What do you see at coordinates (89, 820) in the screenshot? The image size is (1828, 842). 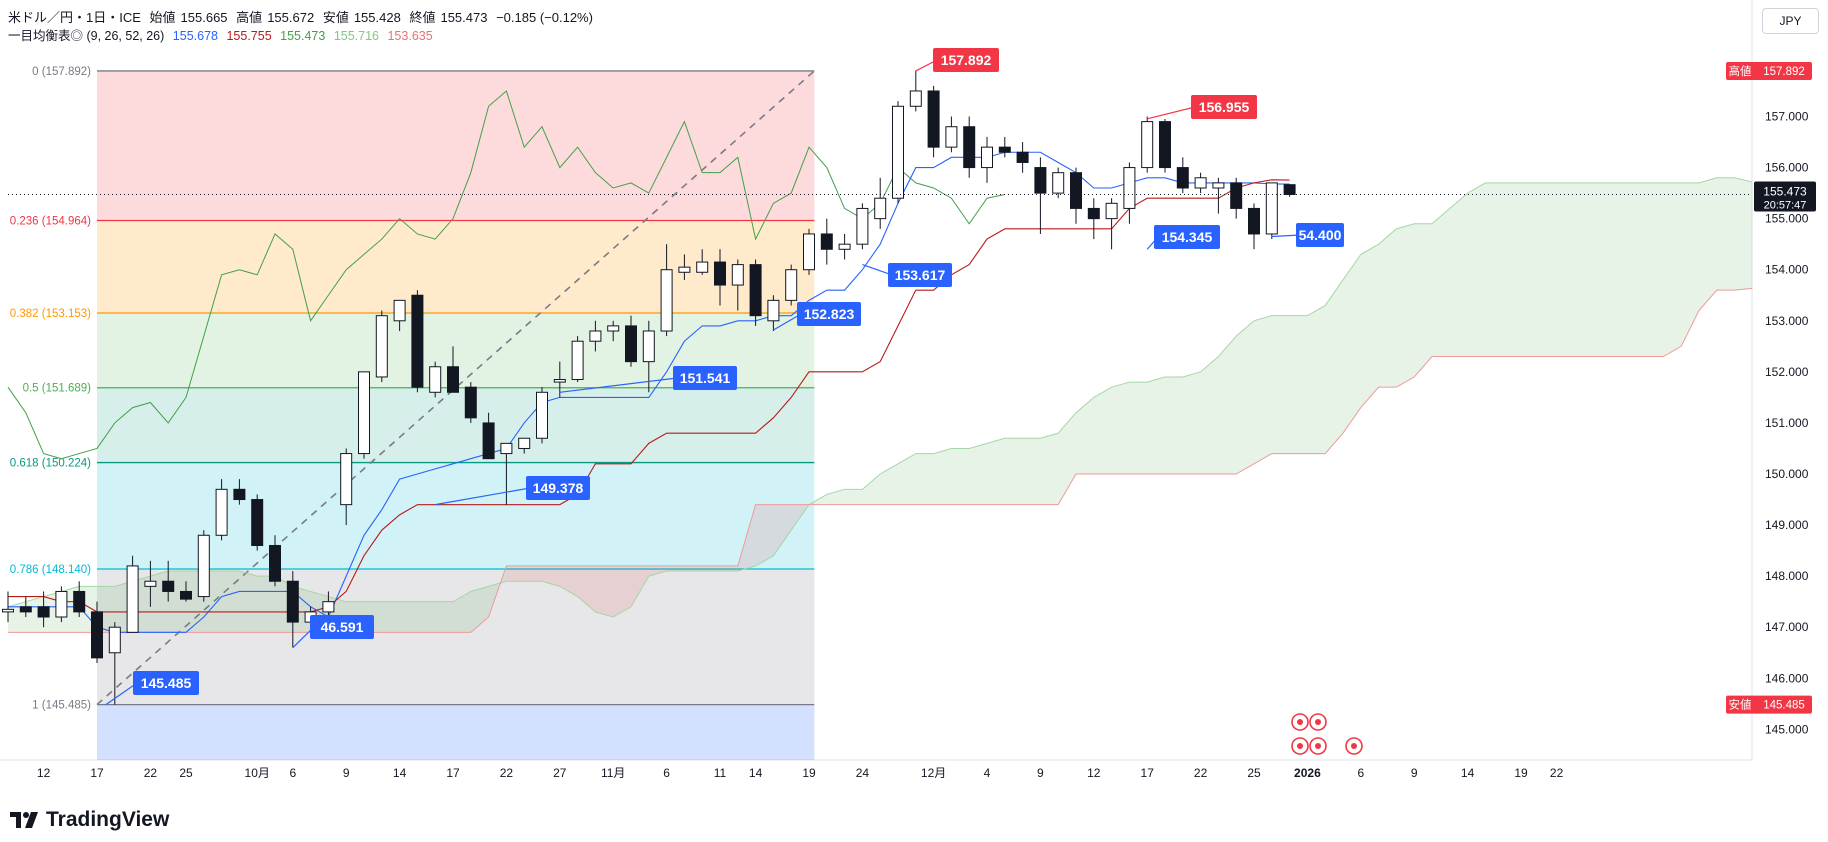 I see `tradingview-logo: TradingView` at bounding box center [89, 820].